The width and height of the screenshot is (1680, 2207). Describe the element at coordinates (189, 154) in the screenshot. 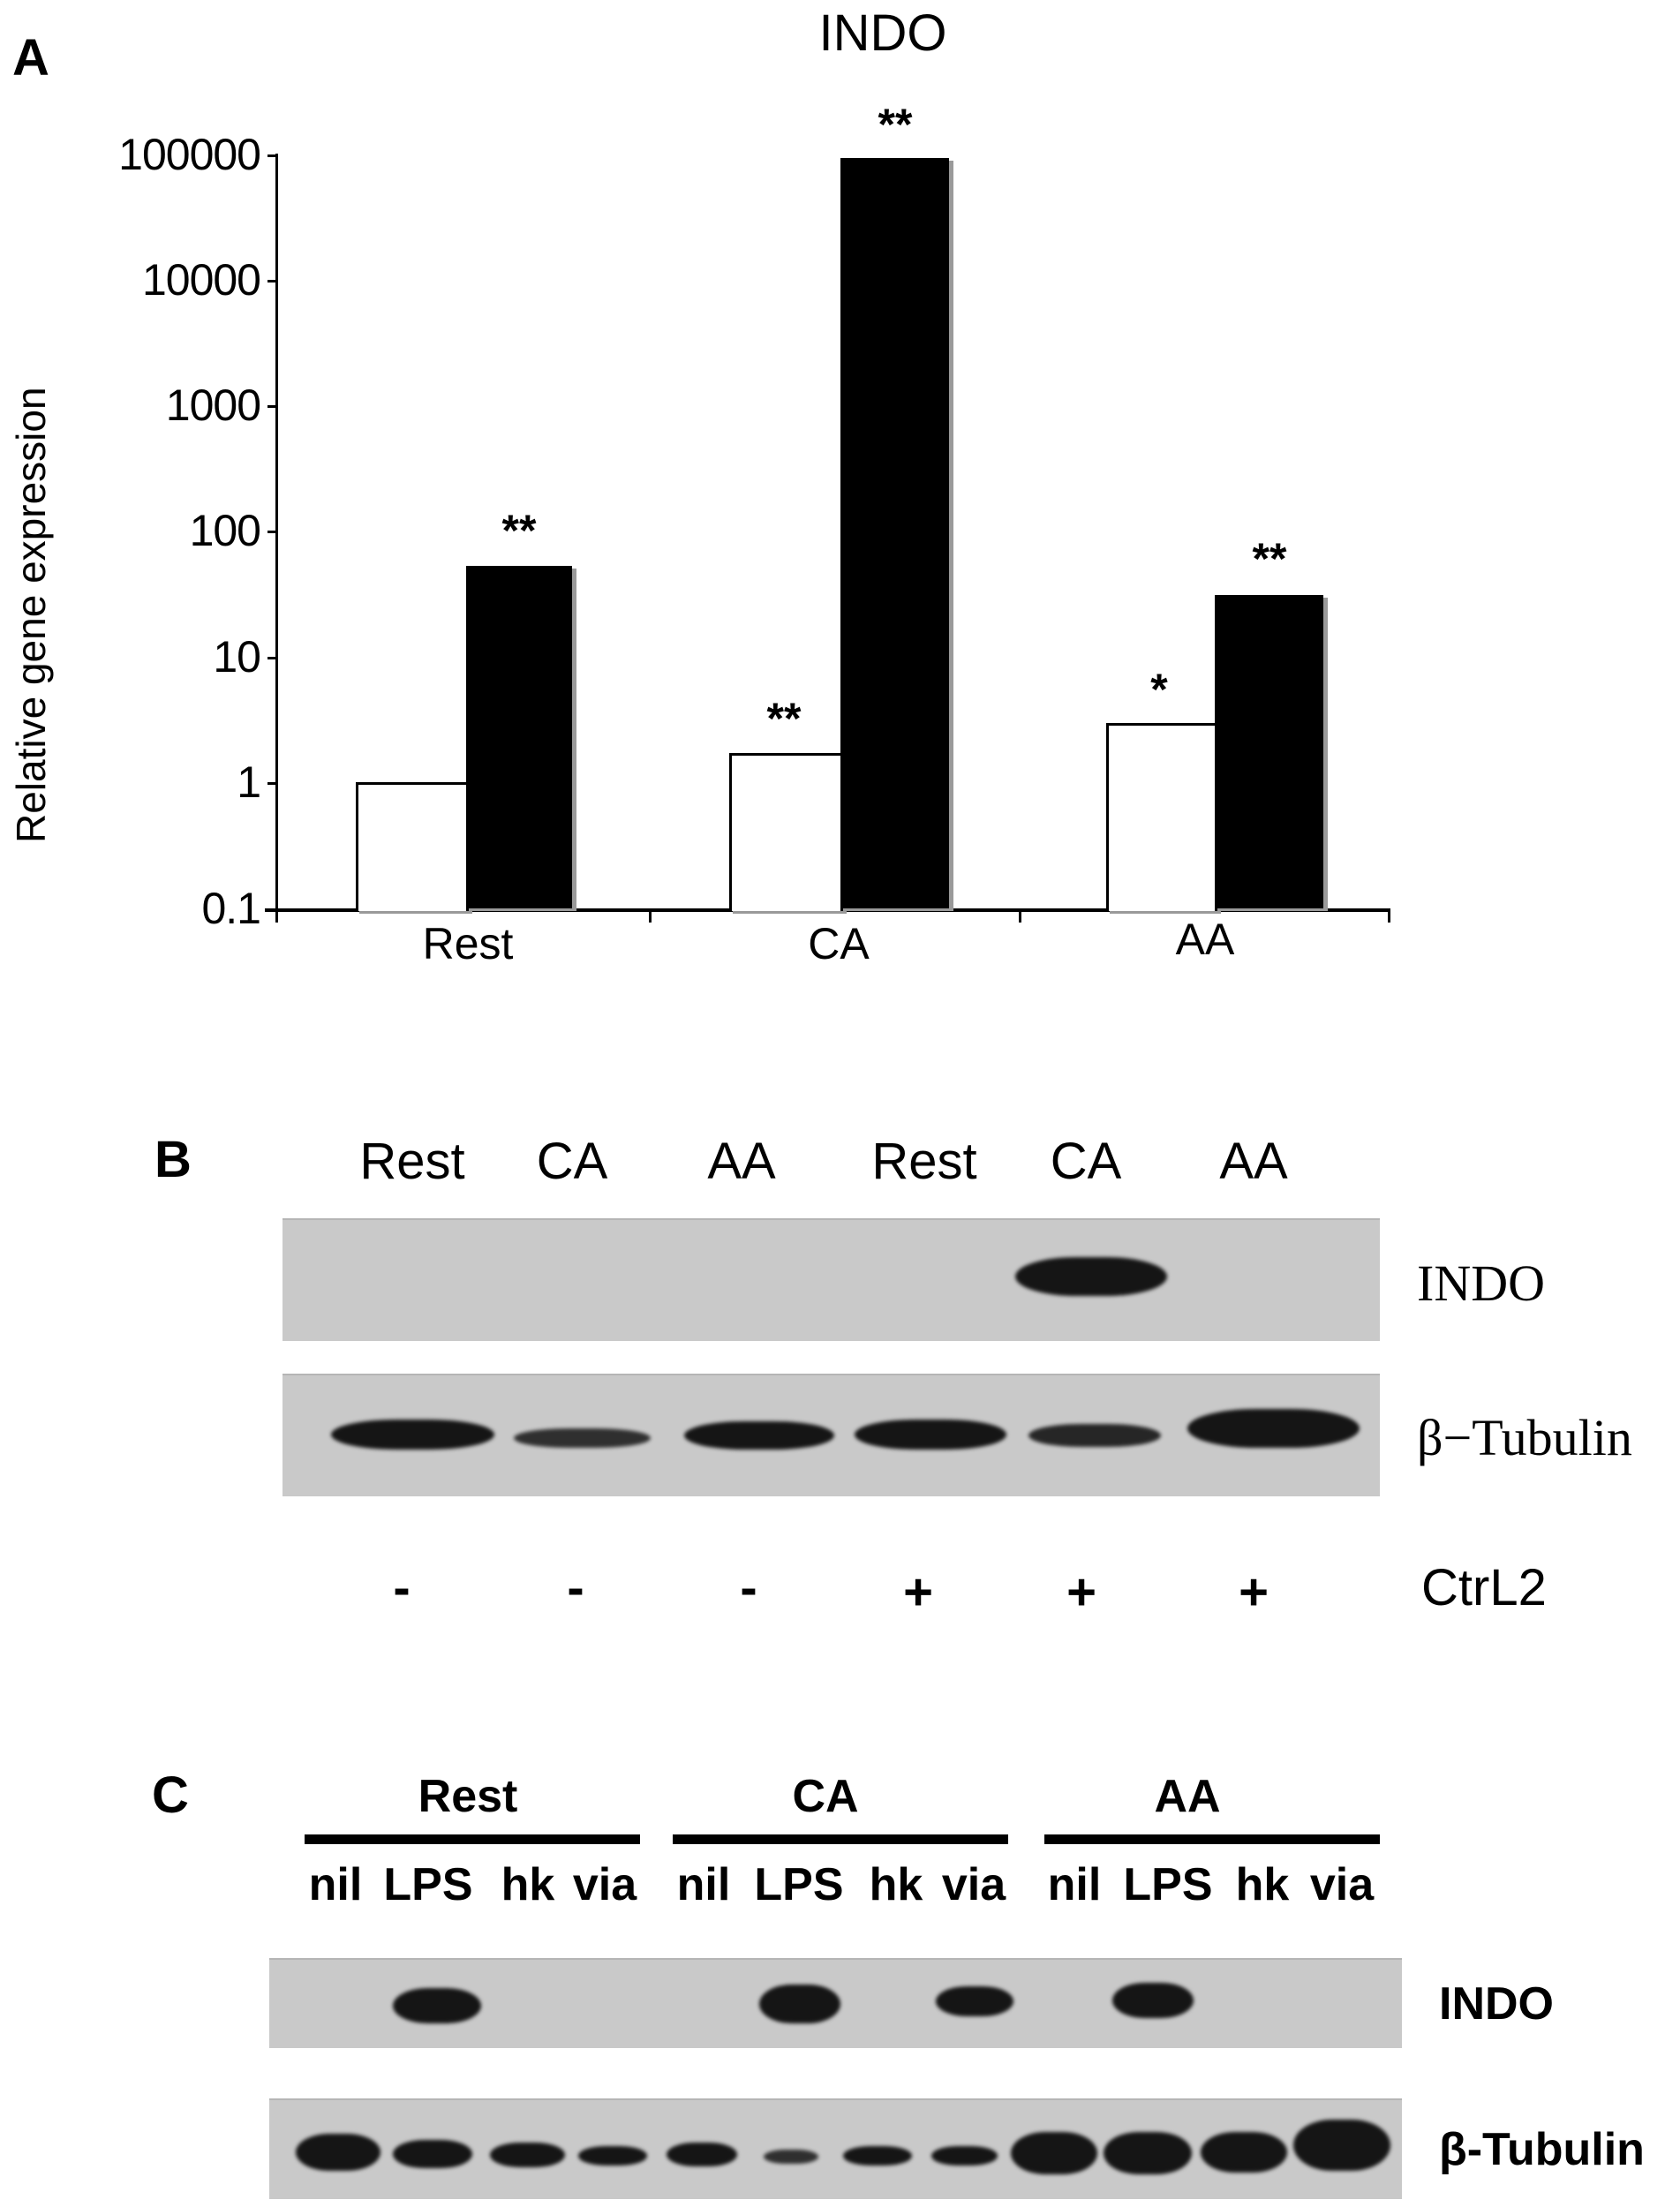

I see `y-tick-label: 100000` at that location.